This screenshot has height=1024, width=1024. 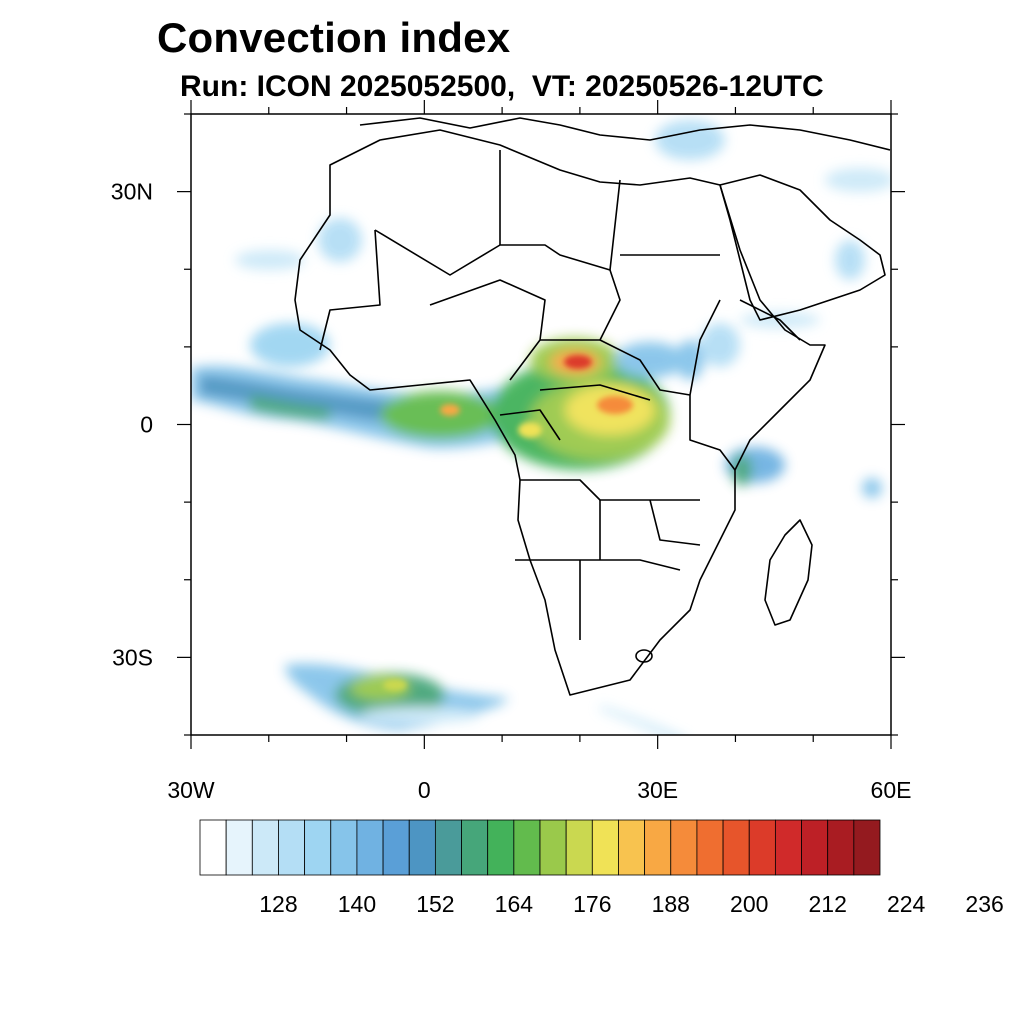 I want to click on lon-tick-label: 30E, so click(x=657, y=790).